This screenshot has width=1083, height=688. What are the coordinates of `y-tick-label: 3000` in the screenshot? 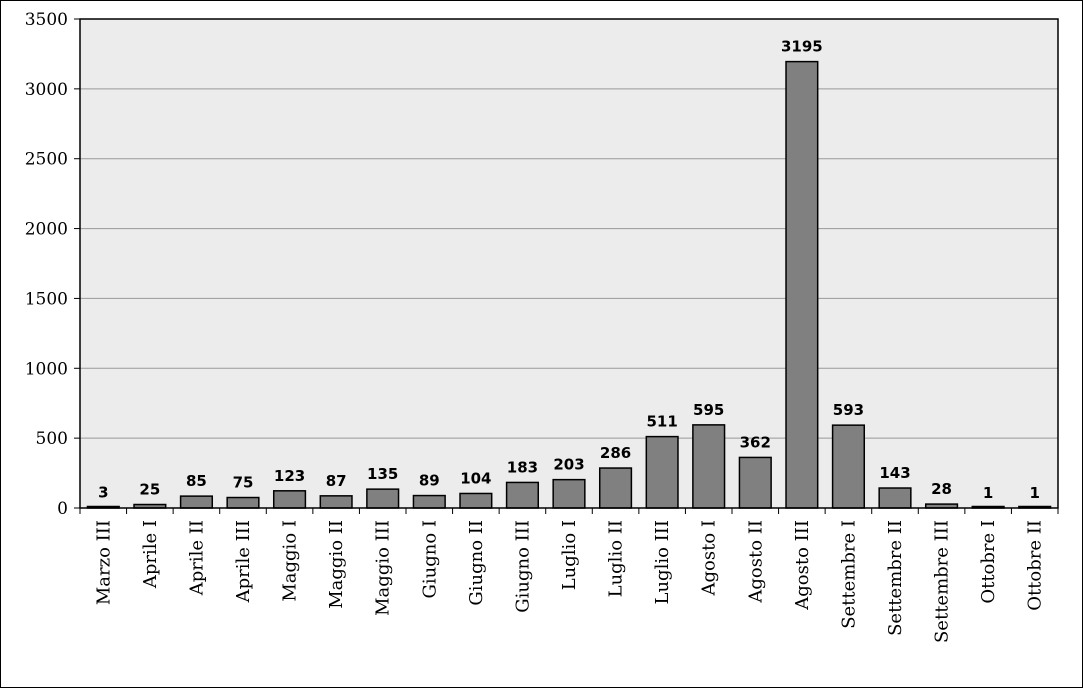 It's located at (46, 90).